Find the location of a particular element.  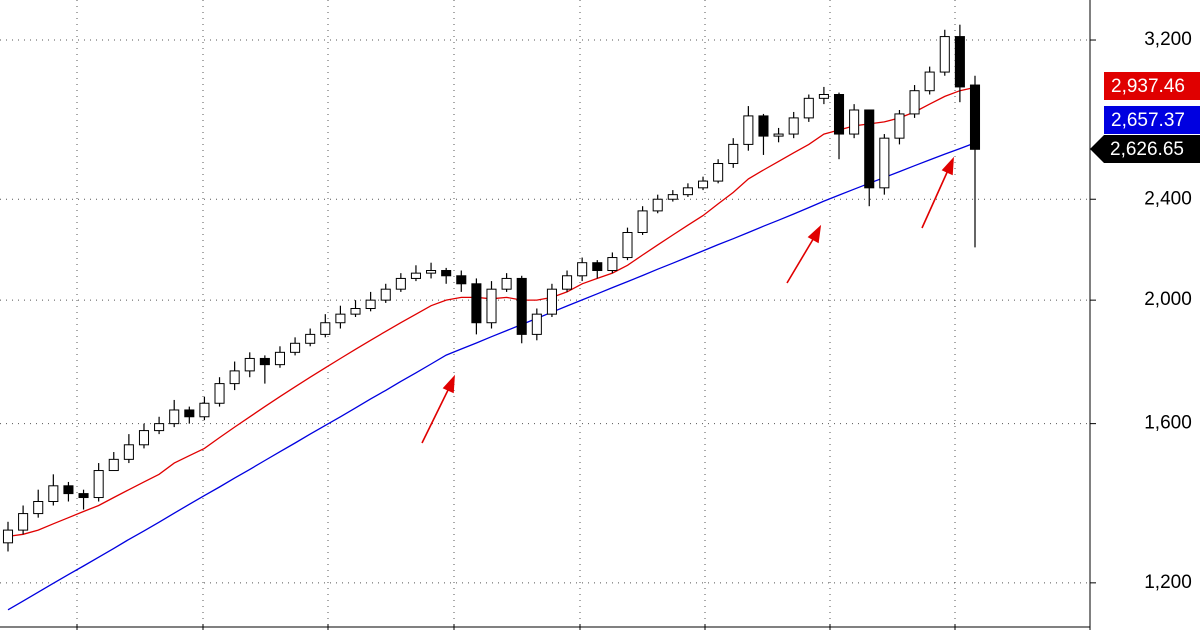

y-tick-label: 1,600 is located at coordinates (1168, 423).